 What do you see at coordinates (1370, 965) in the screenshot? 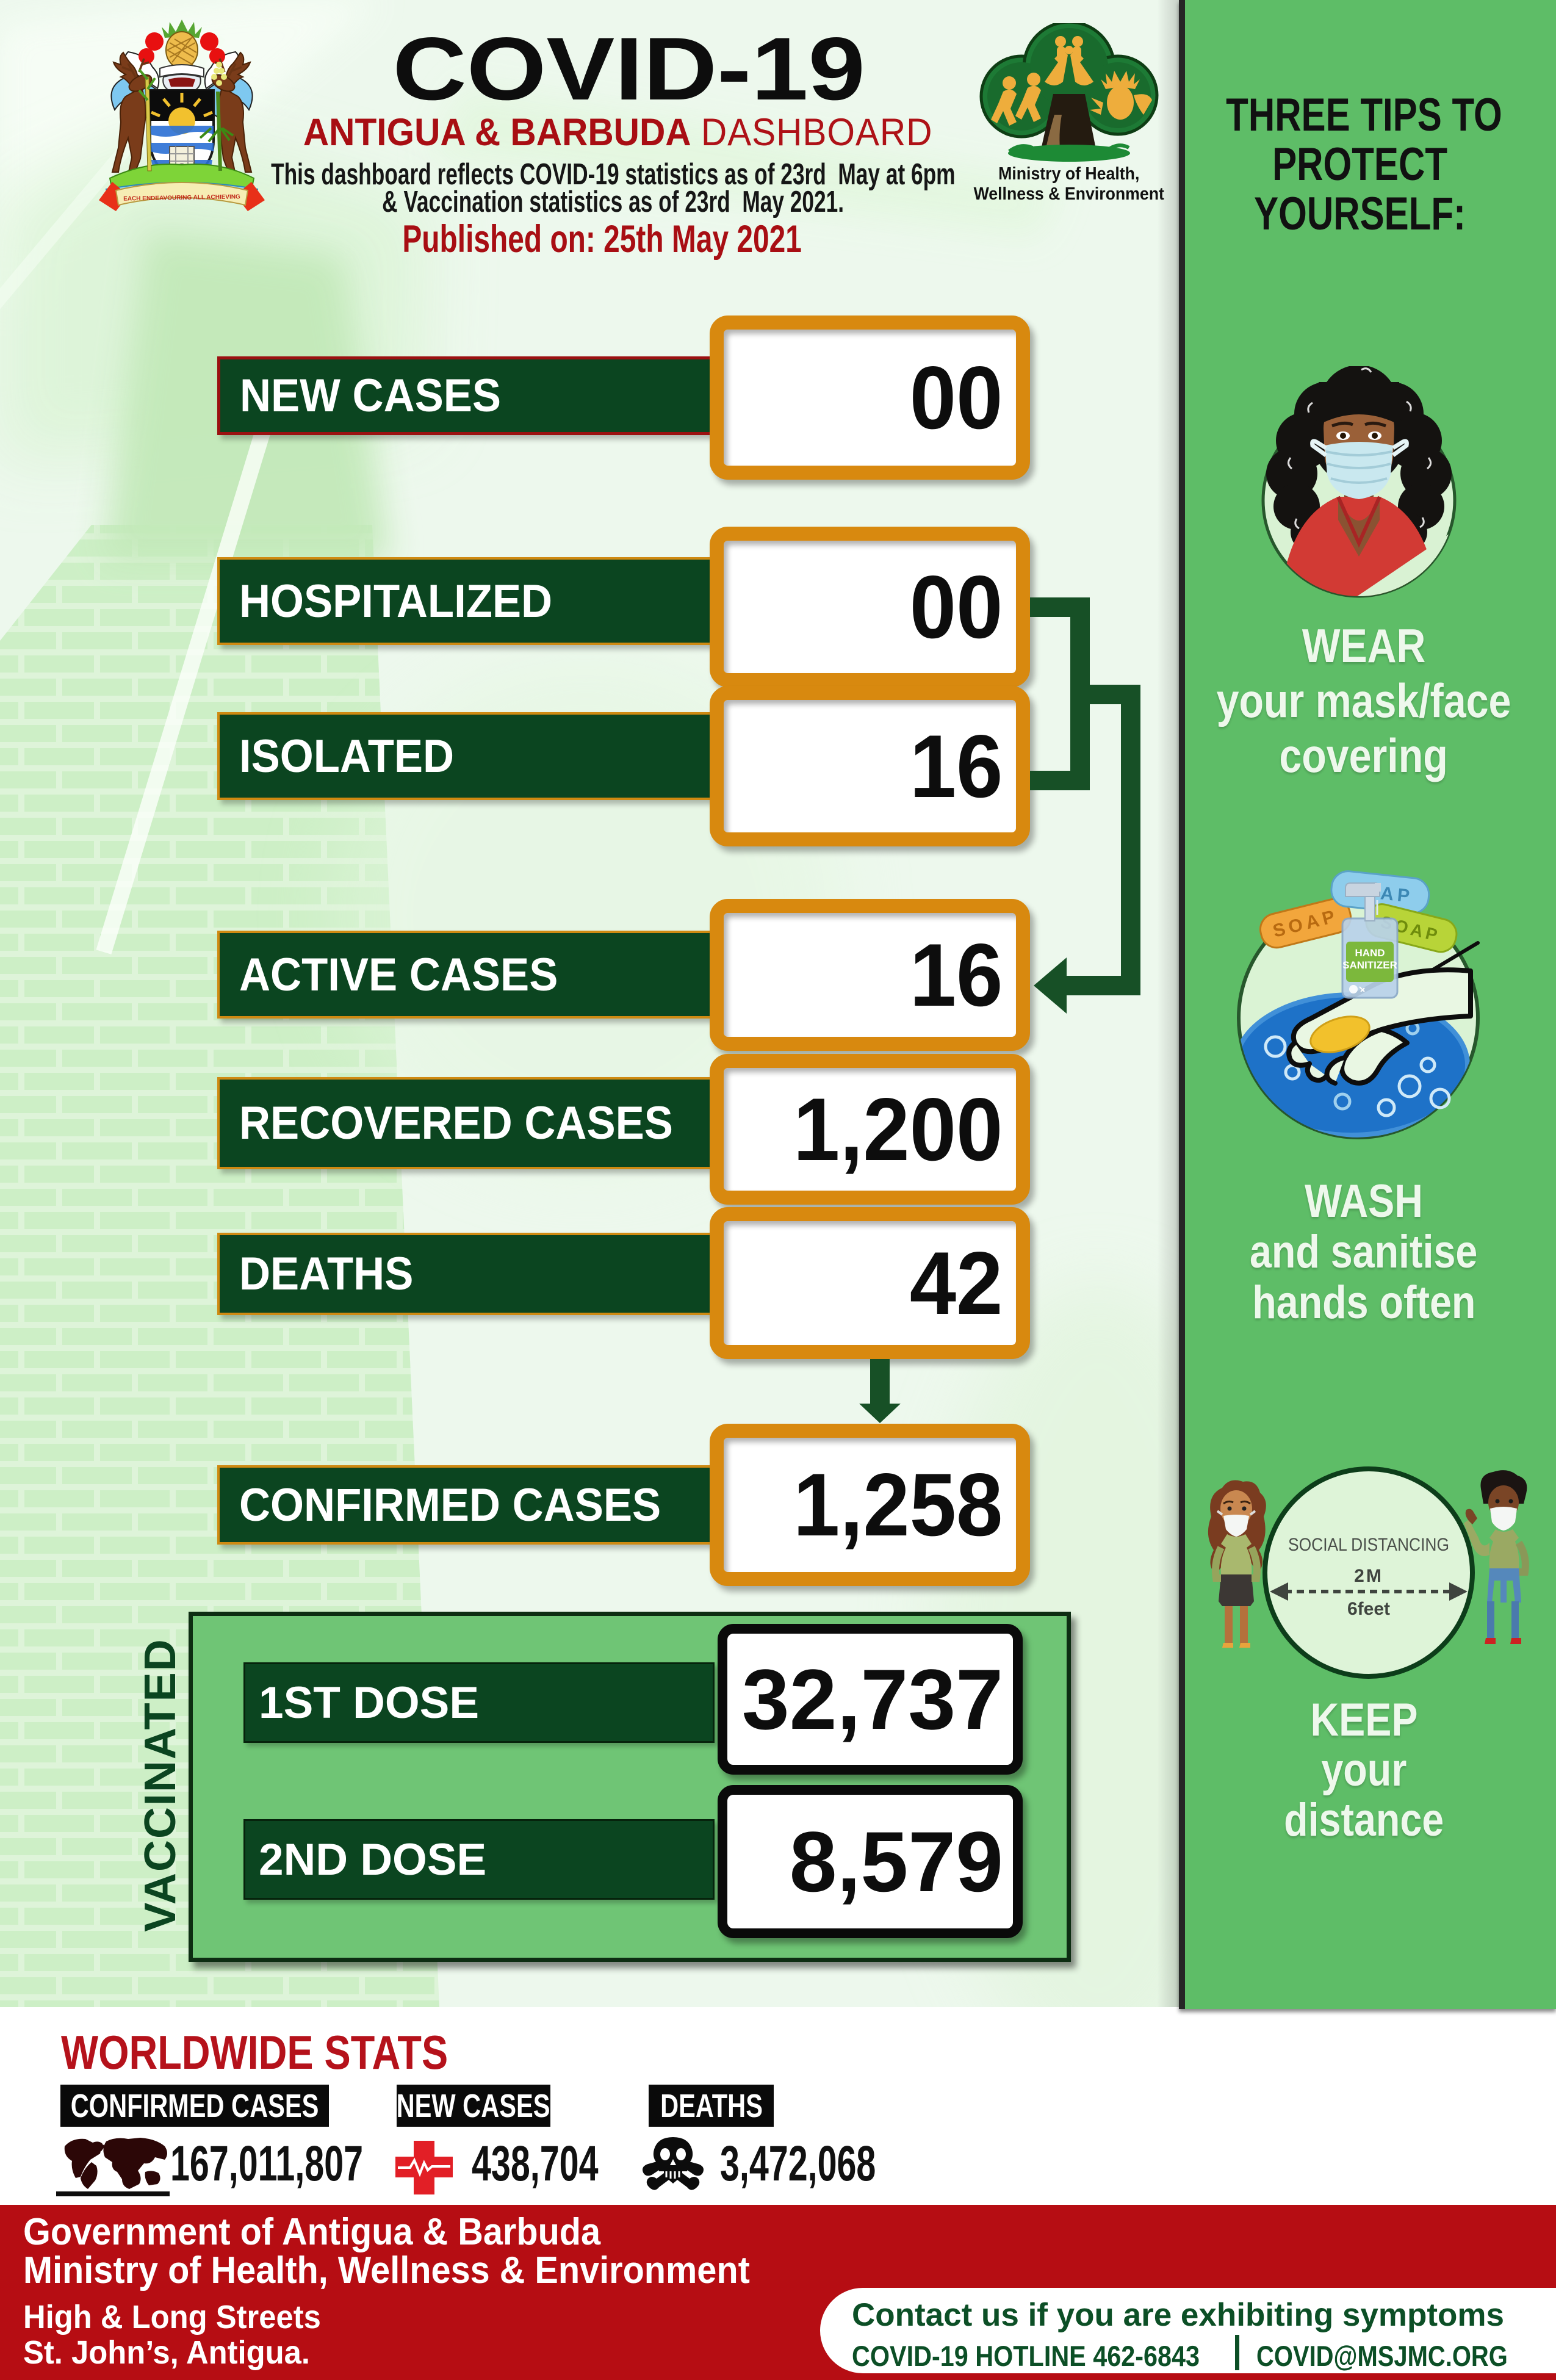
I see `svg-text: SANITIZER` at bounding box center [1370, 965].